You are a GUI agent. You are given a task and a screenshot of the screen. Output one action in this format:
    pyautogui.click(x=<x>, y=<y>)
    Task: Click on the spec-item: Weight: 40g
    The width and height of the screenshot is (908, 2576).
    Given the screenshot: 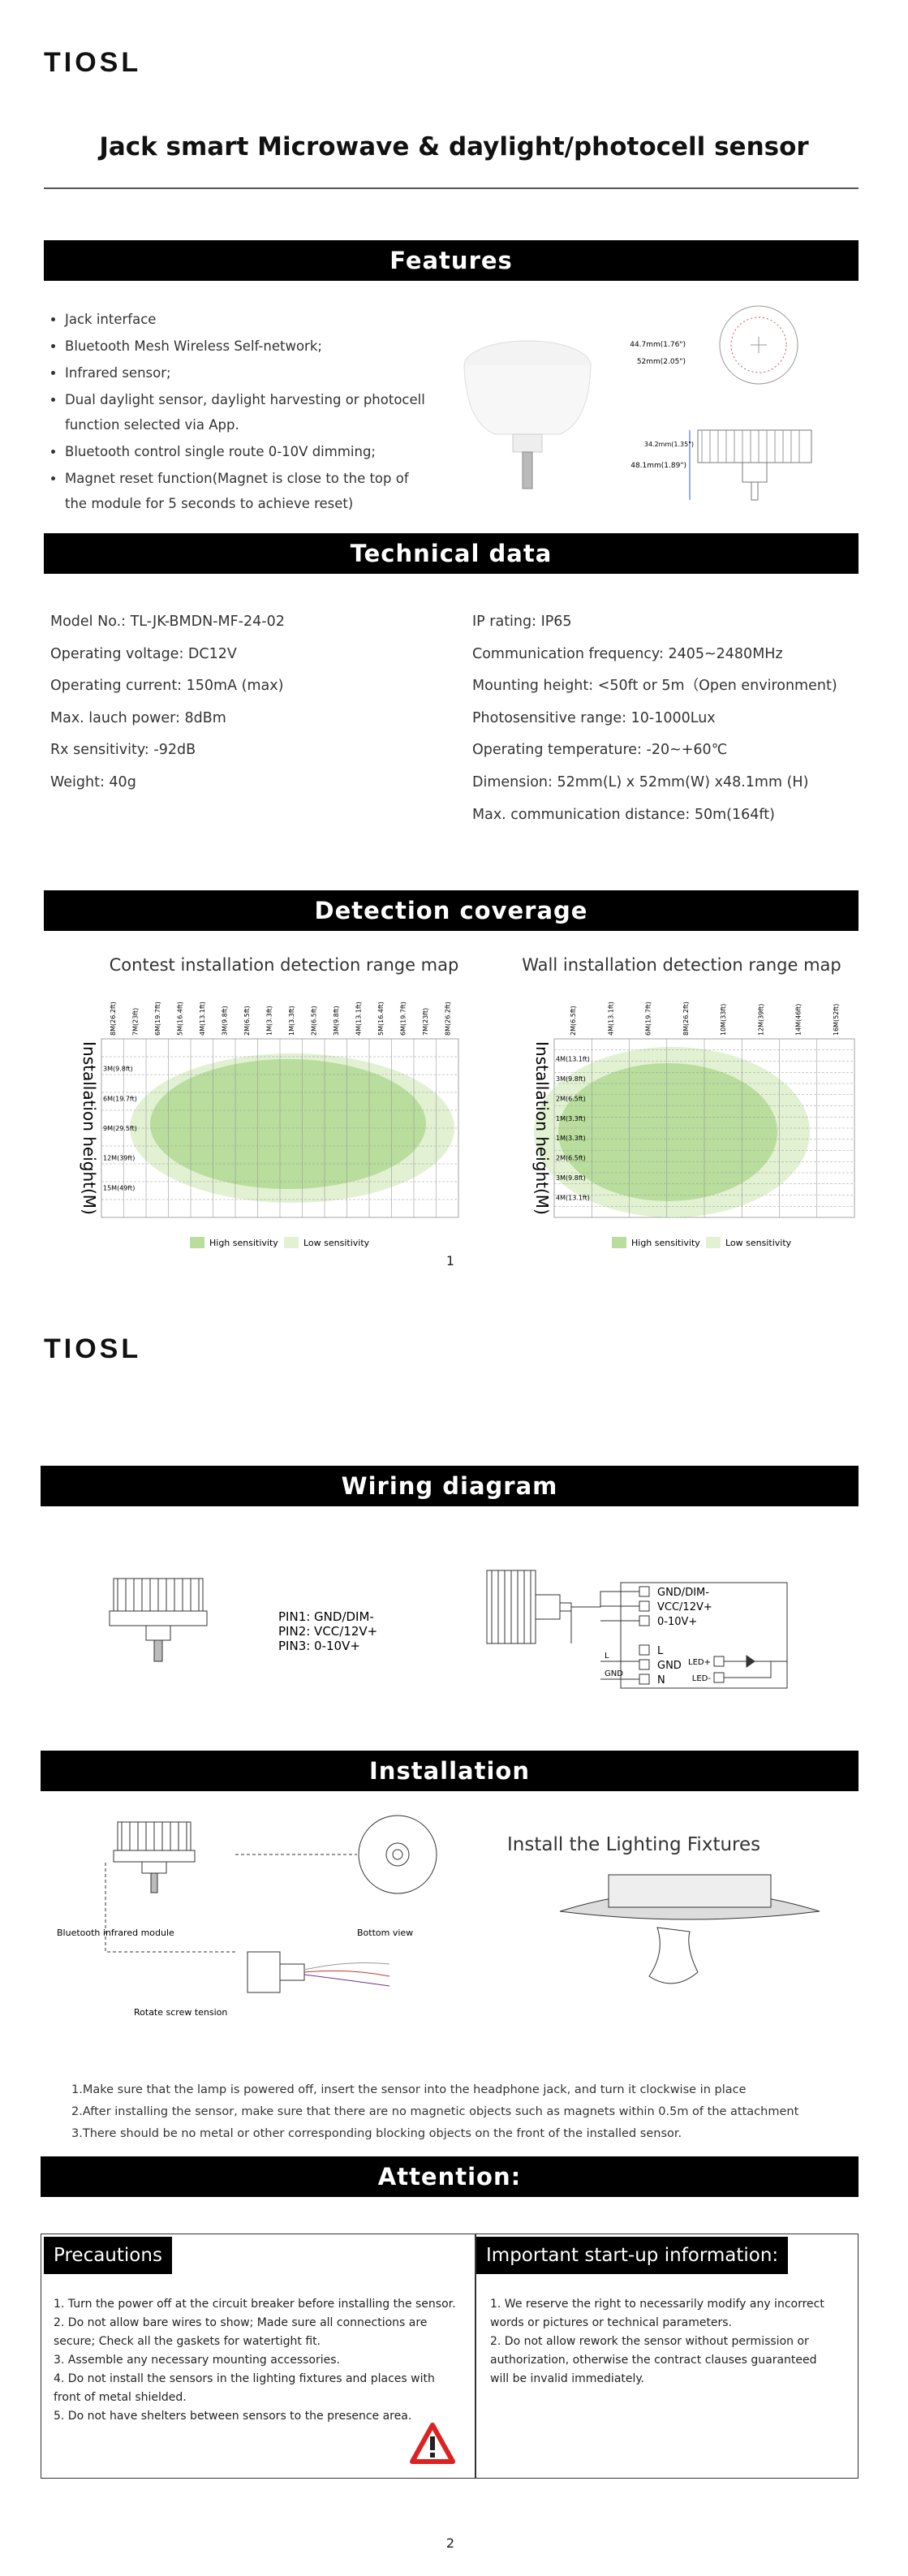 What is the action you would take?
    pyautogui.click(x=93, y=782)
    